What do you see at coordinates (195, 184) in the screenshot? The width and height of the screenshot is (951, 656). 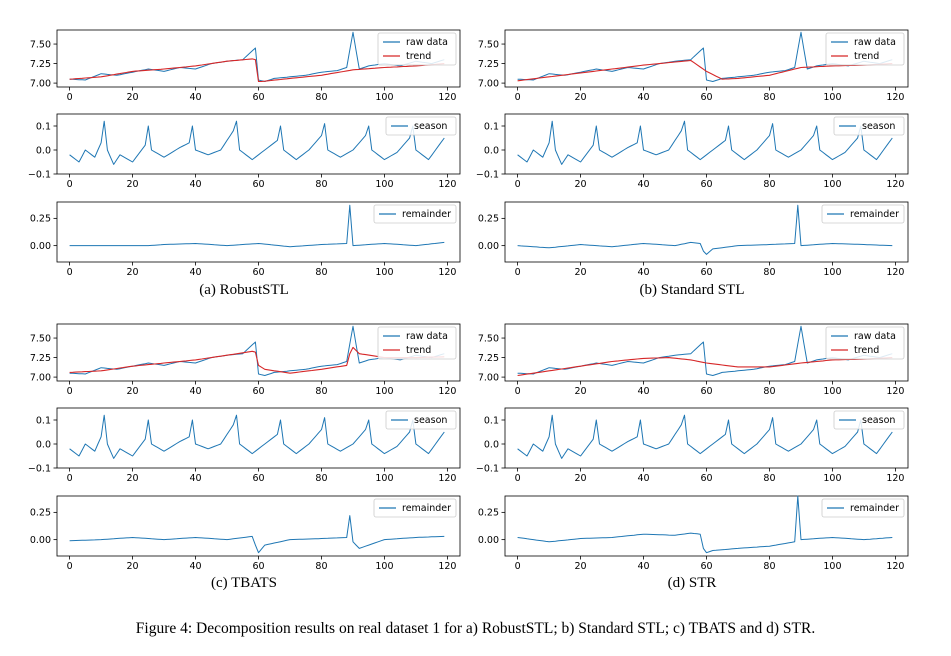 I see `panel-a-season-xtick-label: 40` at bounding box center [195, 184].